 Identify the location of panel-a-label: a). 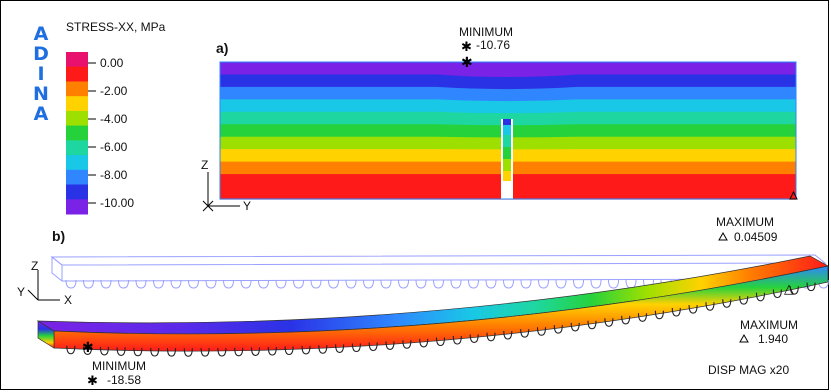
(222, 48).